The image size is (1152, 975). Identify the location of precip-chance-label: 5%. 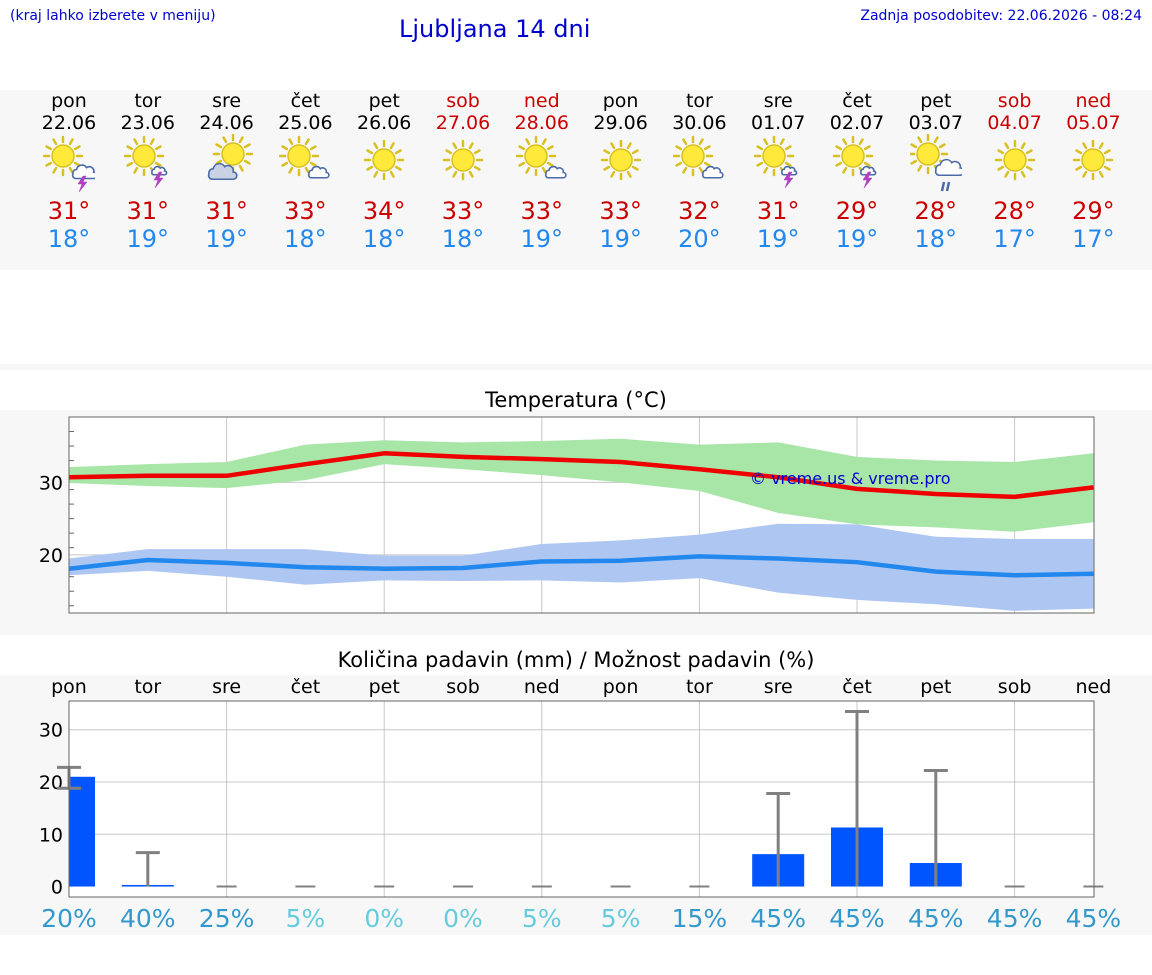
(306, 918).